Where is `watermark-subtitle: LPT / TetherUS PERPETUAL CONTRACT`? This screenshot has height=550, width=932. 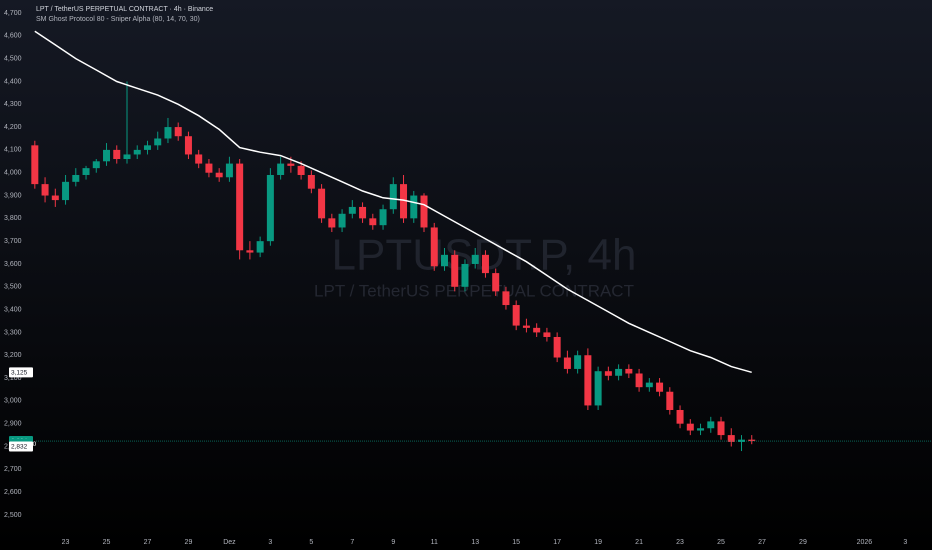
watermark-subtitle: LPT / TetherUS PERPETUAL CONTRACT is located at coordinates (474, 290).